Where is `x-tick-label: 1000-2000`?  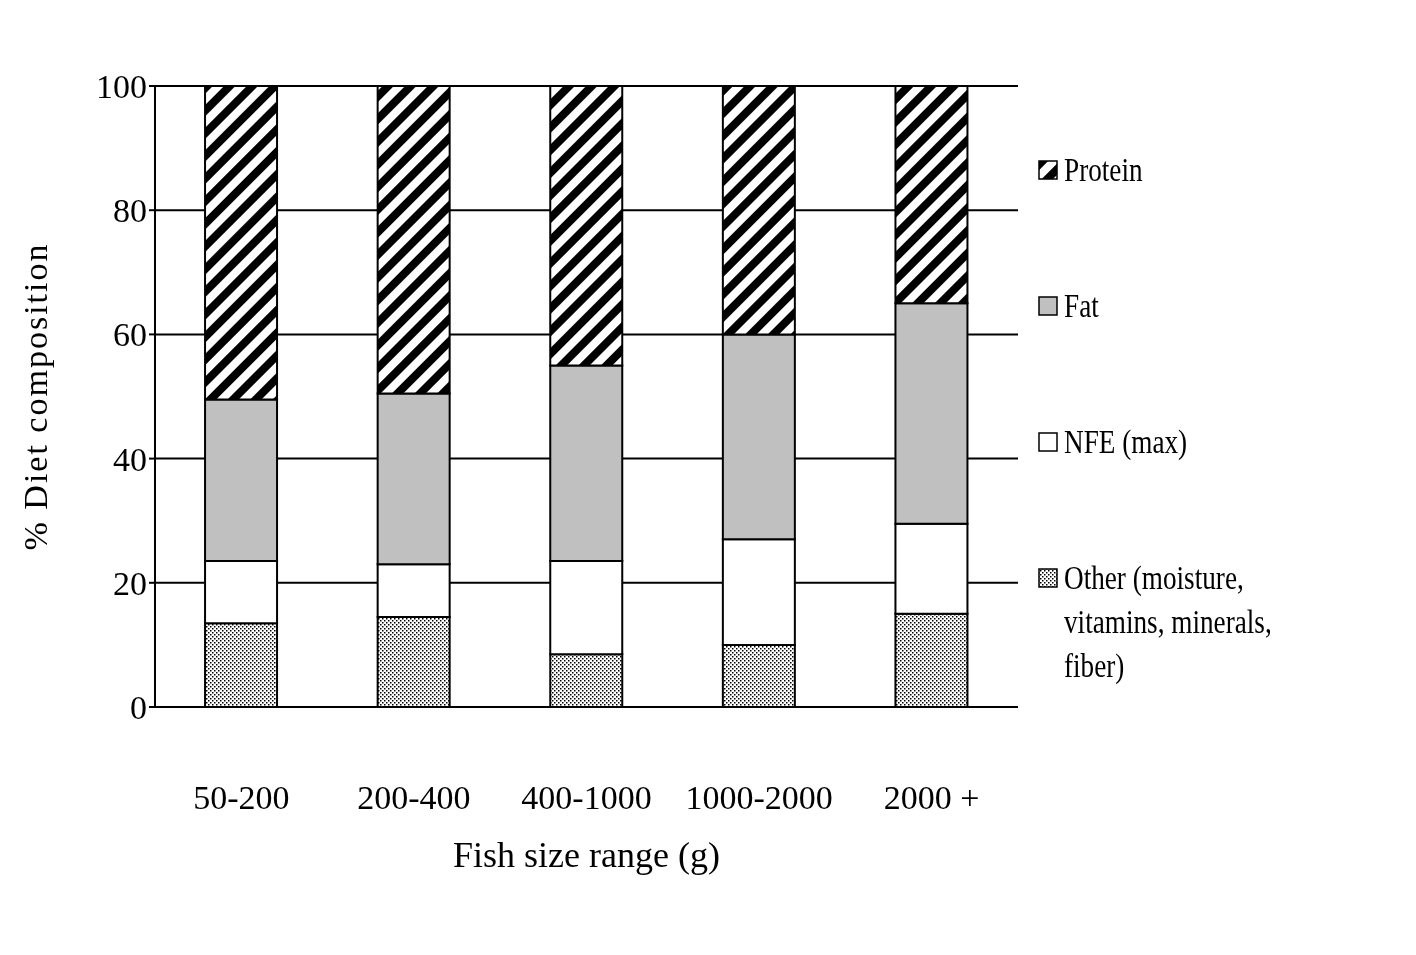 x-tick-label: 1000-2000 is located at coordinates (759, 798).